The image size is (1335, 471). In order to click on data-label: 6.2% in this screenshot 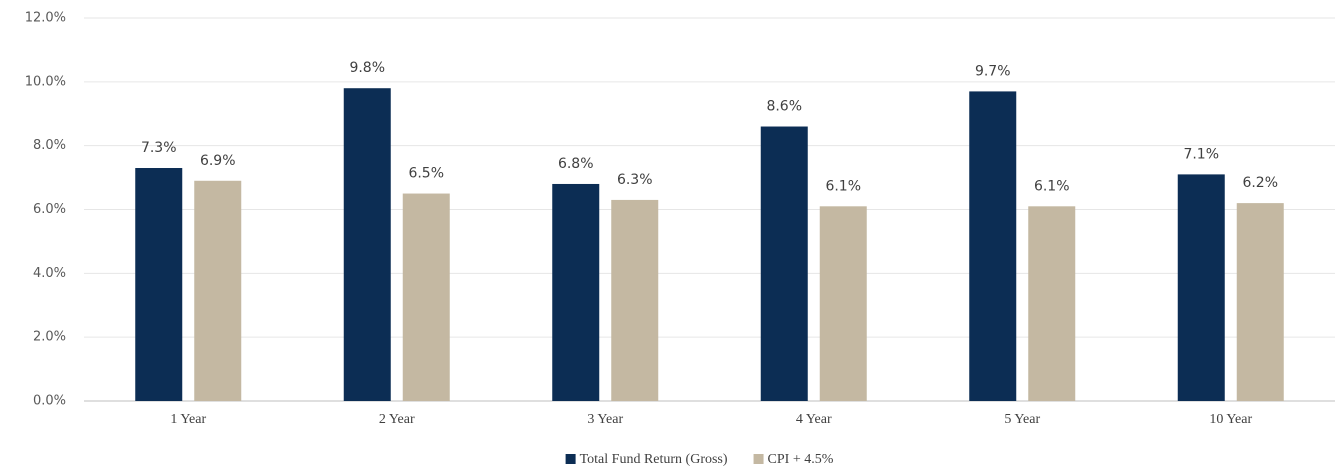, I will do `click(1260, 183)`.